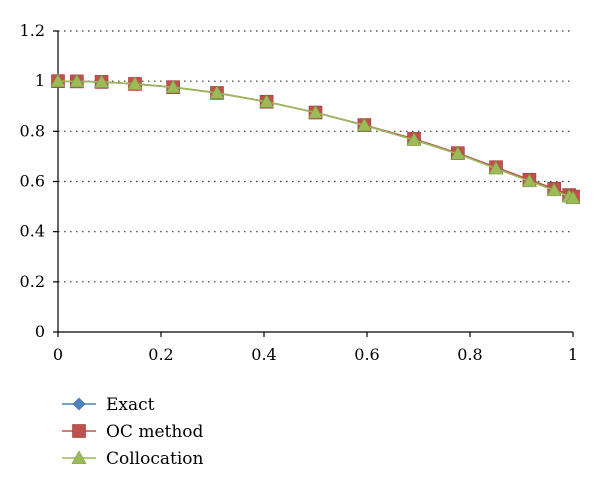  Describe the element at coordinates (155, 432) in the screenshot. I see `legend-label: OC method` at that location.